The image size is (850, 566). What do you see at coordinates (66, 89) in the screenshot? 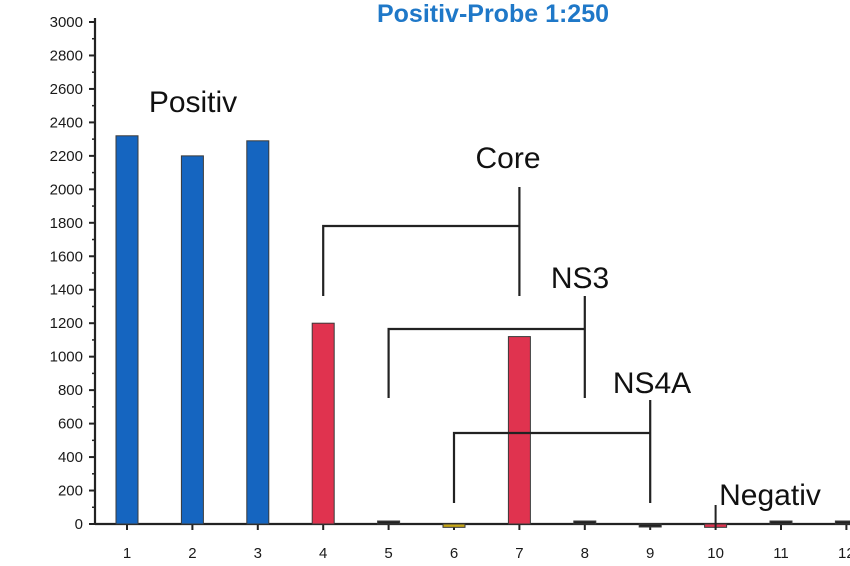
I see `y-tick-label: 2600` at bounding box center [66, 89].